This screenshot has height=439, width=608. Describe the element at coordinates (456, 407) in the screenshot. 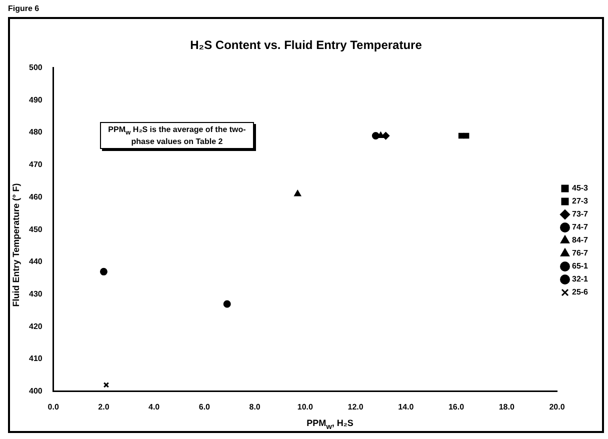

I see `x-tick-label: 16.0` at that location.